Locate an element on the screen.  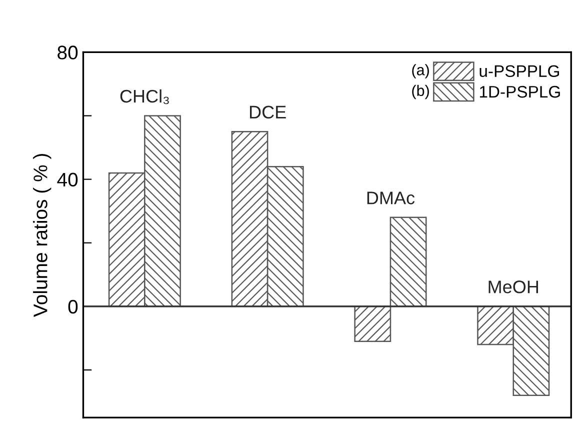
legend-label: u-PSPPLG is located at coordinates (519, 71).